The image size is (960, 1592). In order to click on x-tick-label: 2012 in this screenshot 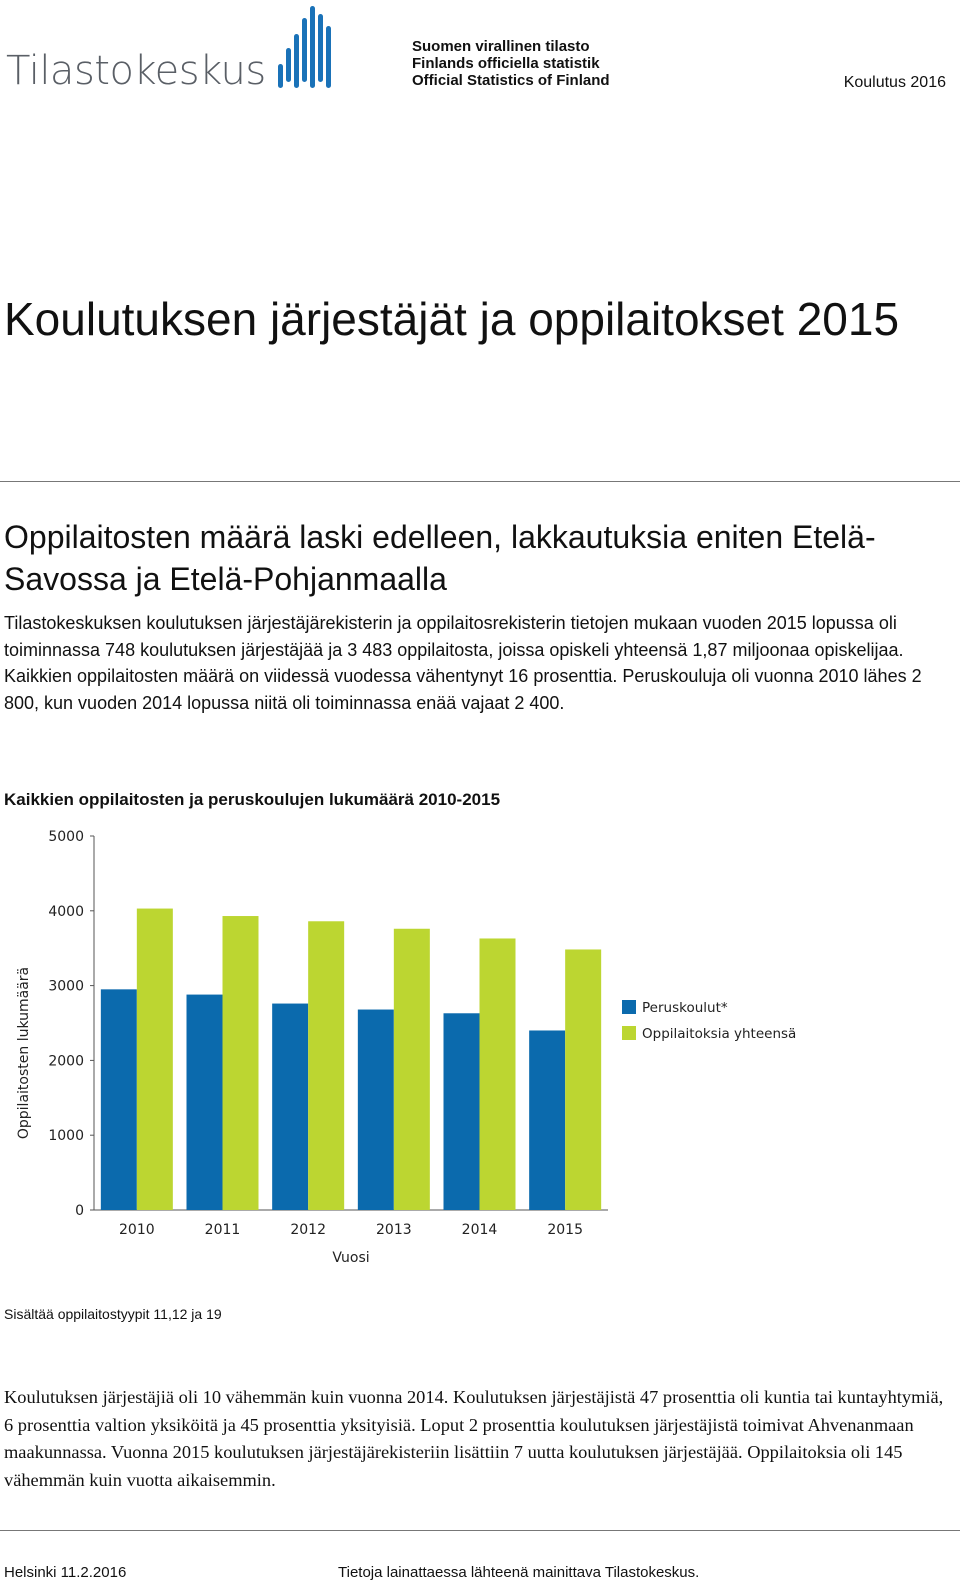, I will do `click(308, 1230)`.